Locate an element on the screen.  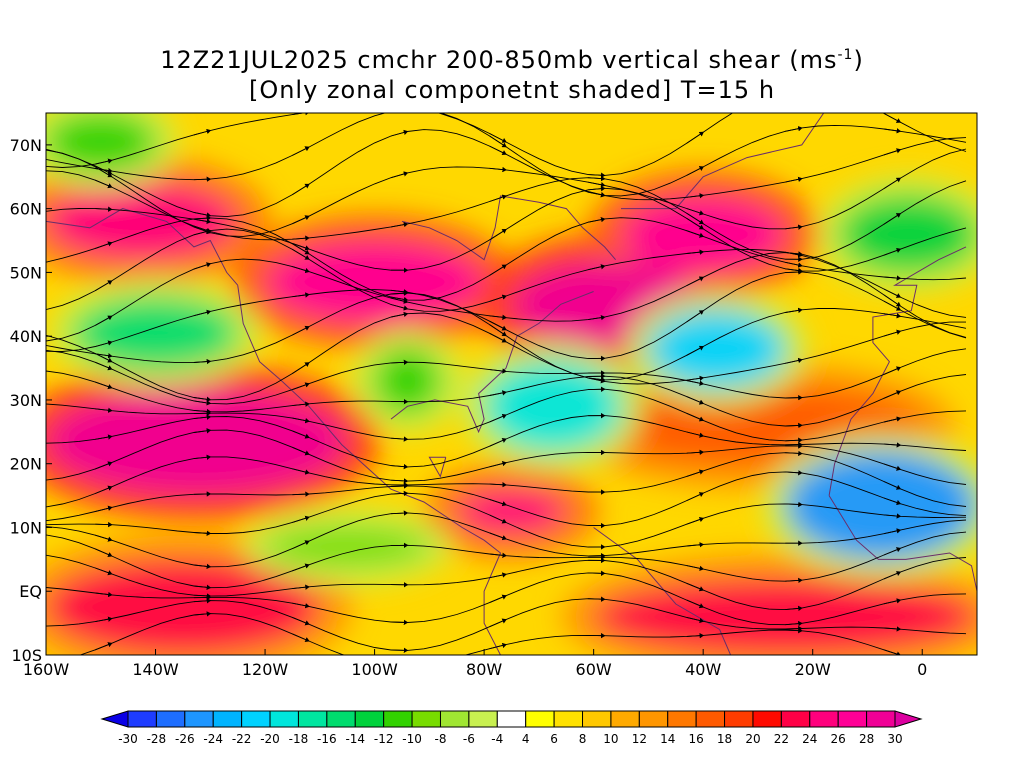
colorbar-label: -8 is located at coordinates (440, 739).